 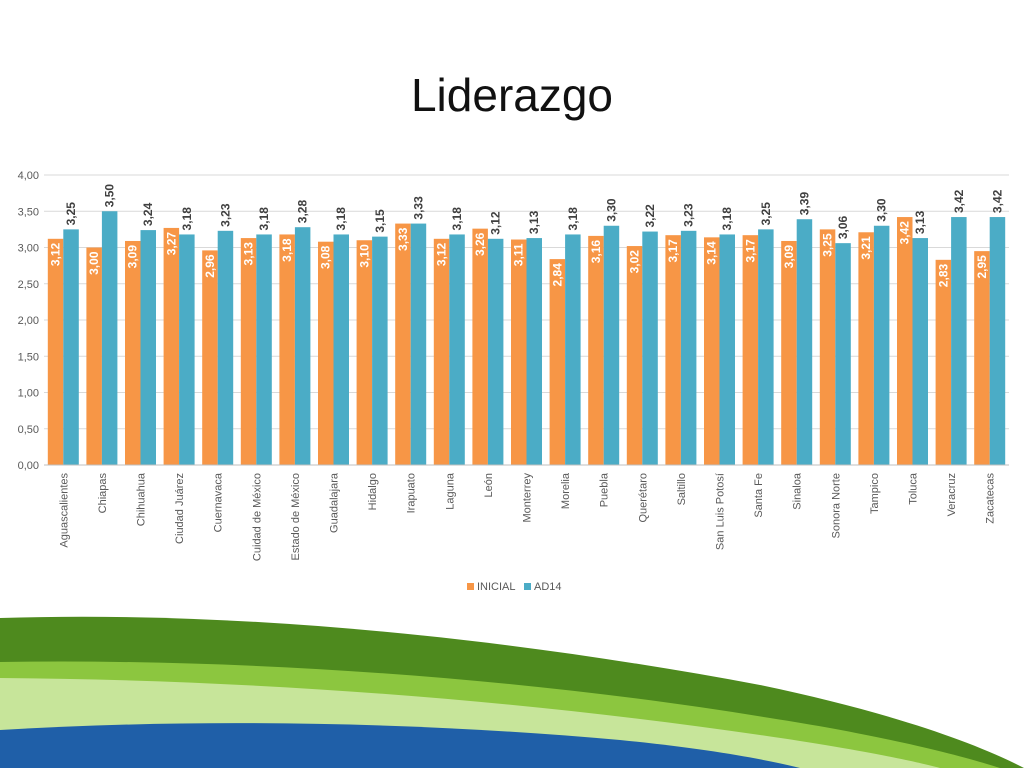 I want to click on y-tick-label: 1,50, so click(x=28, y=357).